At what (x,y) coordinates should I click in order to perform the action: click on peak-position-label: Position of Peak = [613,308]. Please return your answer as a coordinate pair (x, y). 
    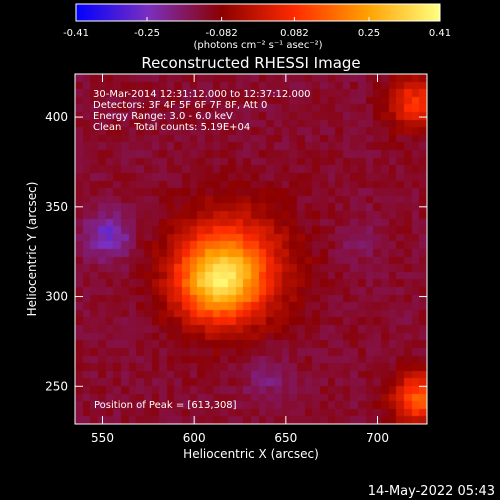
    Looking at the image, I should click on (165, 405).